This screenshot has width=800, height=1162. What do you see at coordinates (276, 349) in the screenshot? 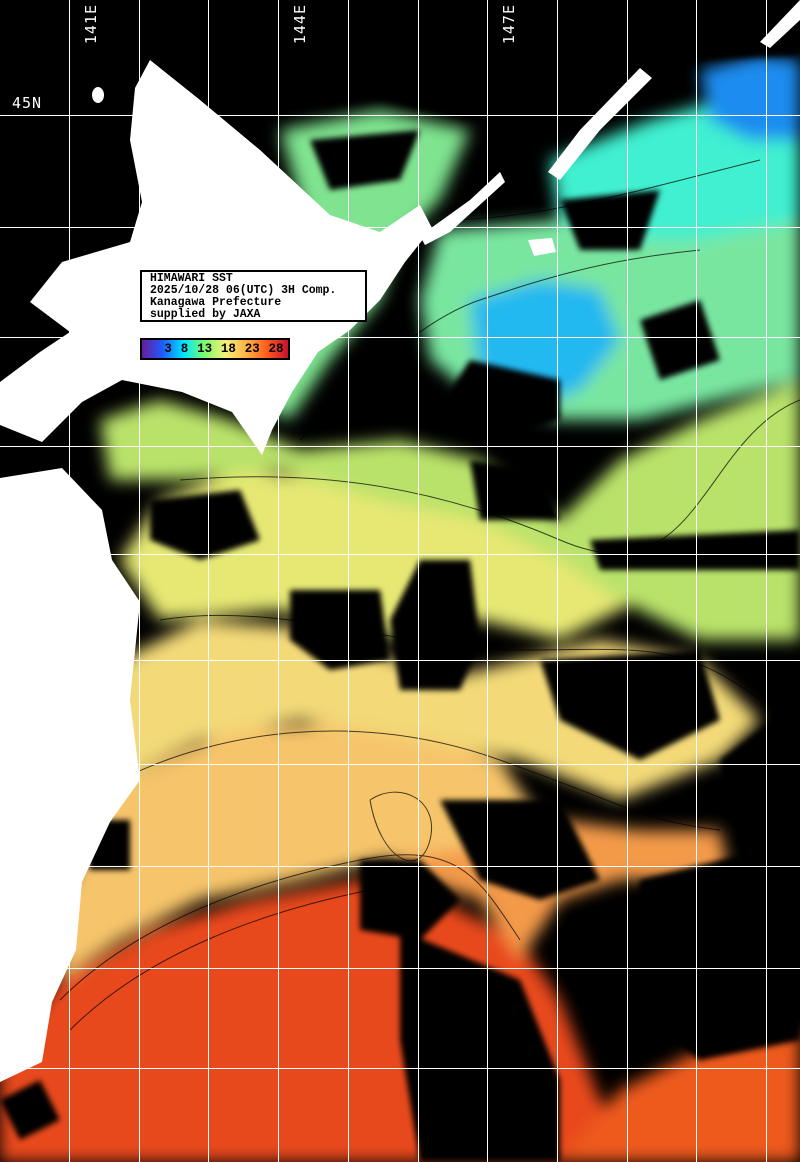
I see `colorbar-label: 28` at bounding box center [276, 349].